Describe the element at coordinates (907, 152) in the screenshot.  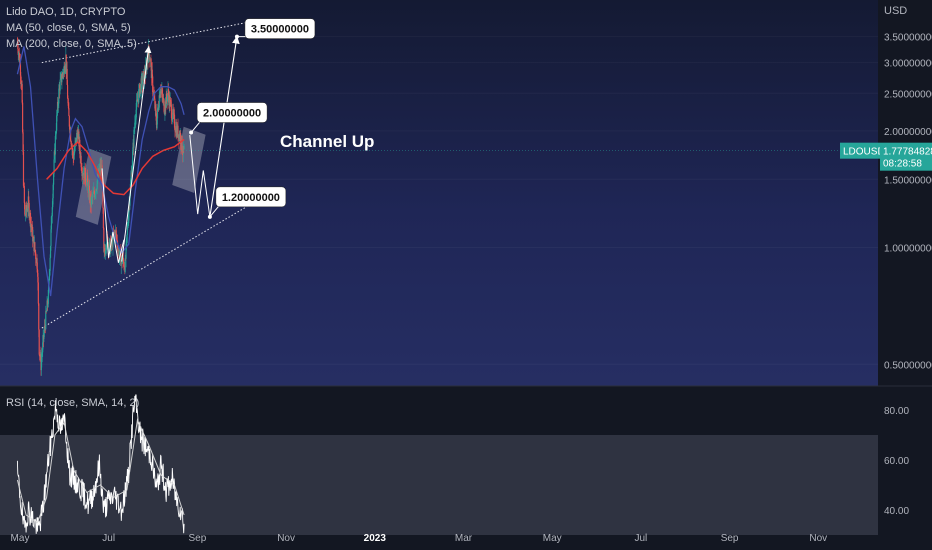
I see `price-badge-value: 1.77784828` at that location.